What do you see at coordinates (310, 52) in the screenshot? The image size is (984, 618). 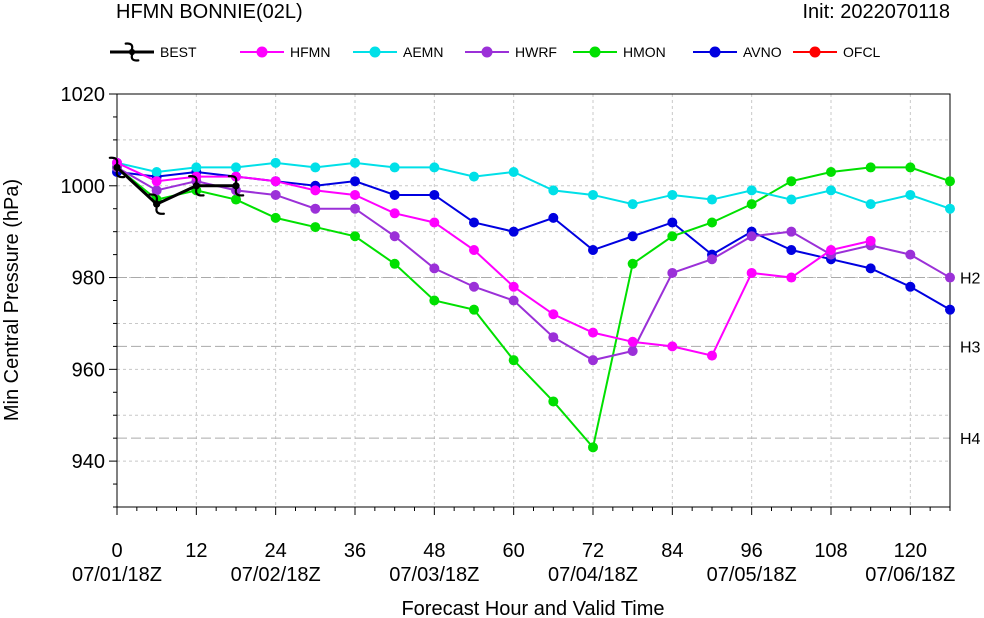 I see `legend-label: HFMN` at bounding box center [310, 52].